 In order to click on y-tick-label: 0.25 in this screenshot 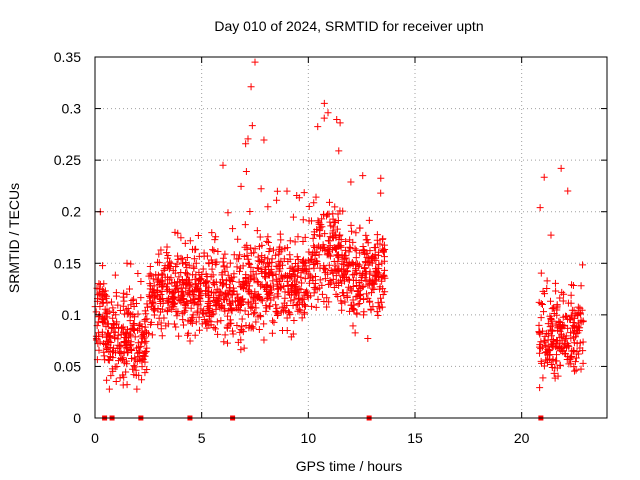, I will do `click(67, 160)`.